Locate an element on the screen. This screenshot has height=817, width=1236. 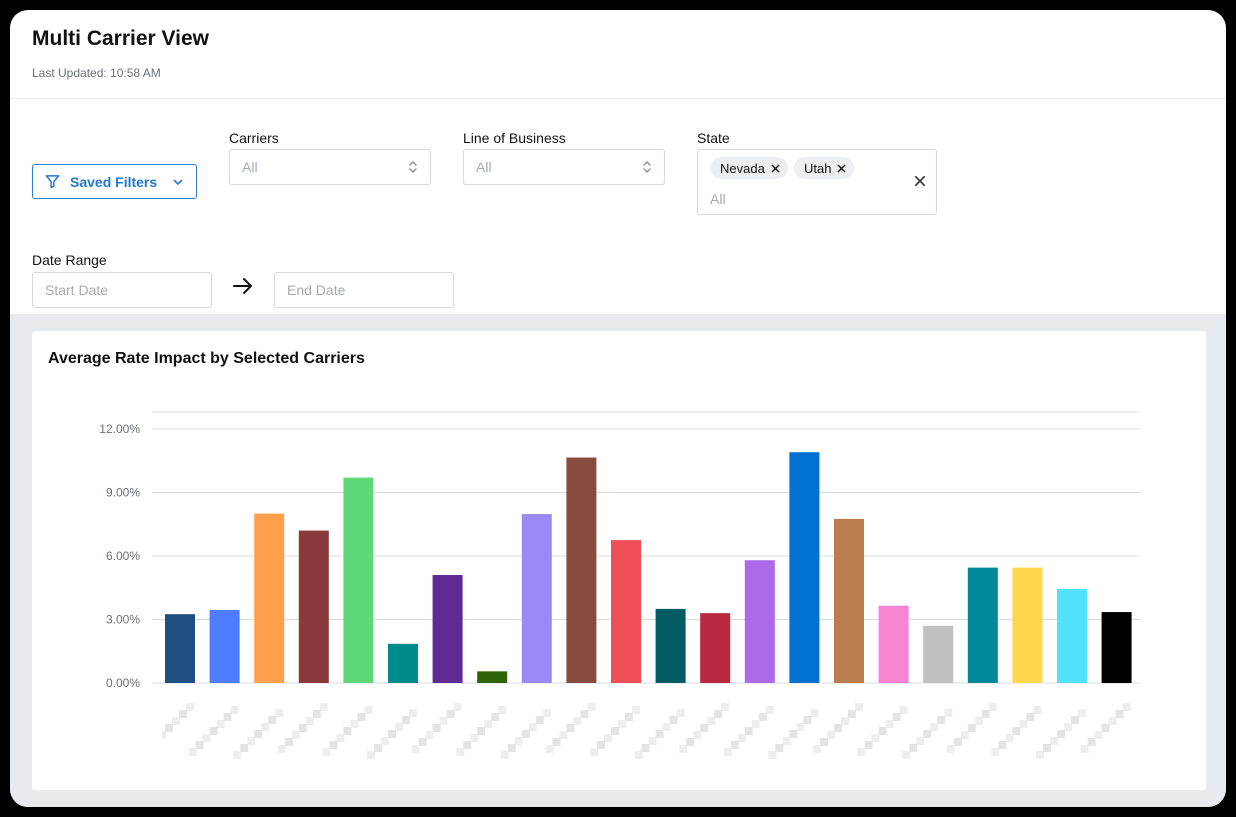
state-multiselect: Nevada Utah All is located at coordinates (817, 182).